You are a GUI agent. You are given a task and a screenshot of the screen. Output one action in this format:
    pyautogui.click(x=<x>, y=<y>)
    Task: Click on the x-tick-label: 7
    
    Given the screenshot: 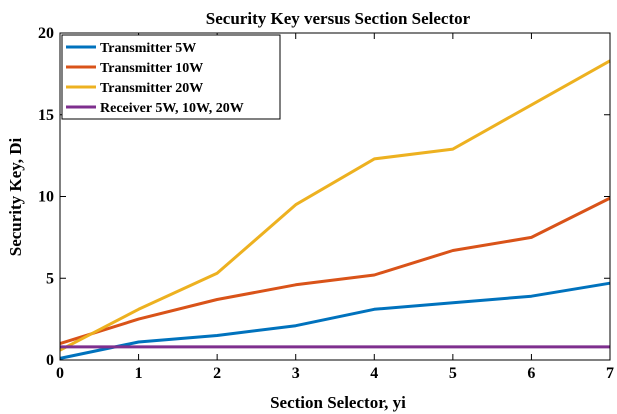 What is the action you would take?
    pyautogui.click(x=610, y=373)
    